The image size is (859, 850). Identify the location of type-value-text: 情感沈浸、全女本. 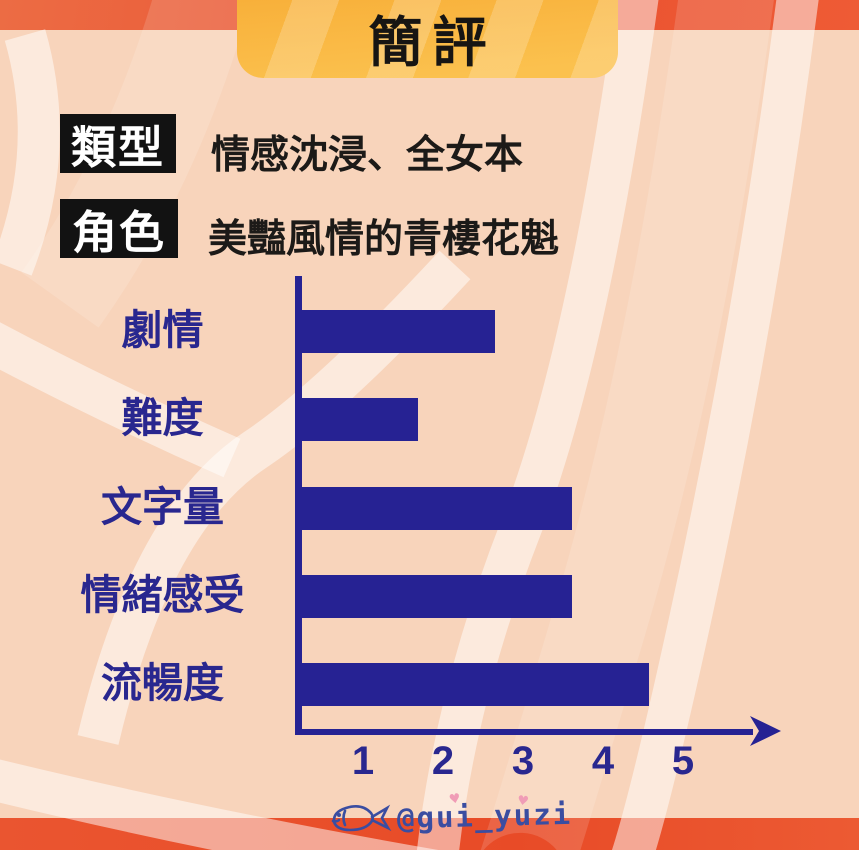
(367, 155).